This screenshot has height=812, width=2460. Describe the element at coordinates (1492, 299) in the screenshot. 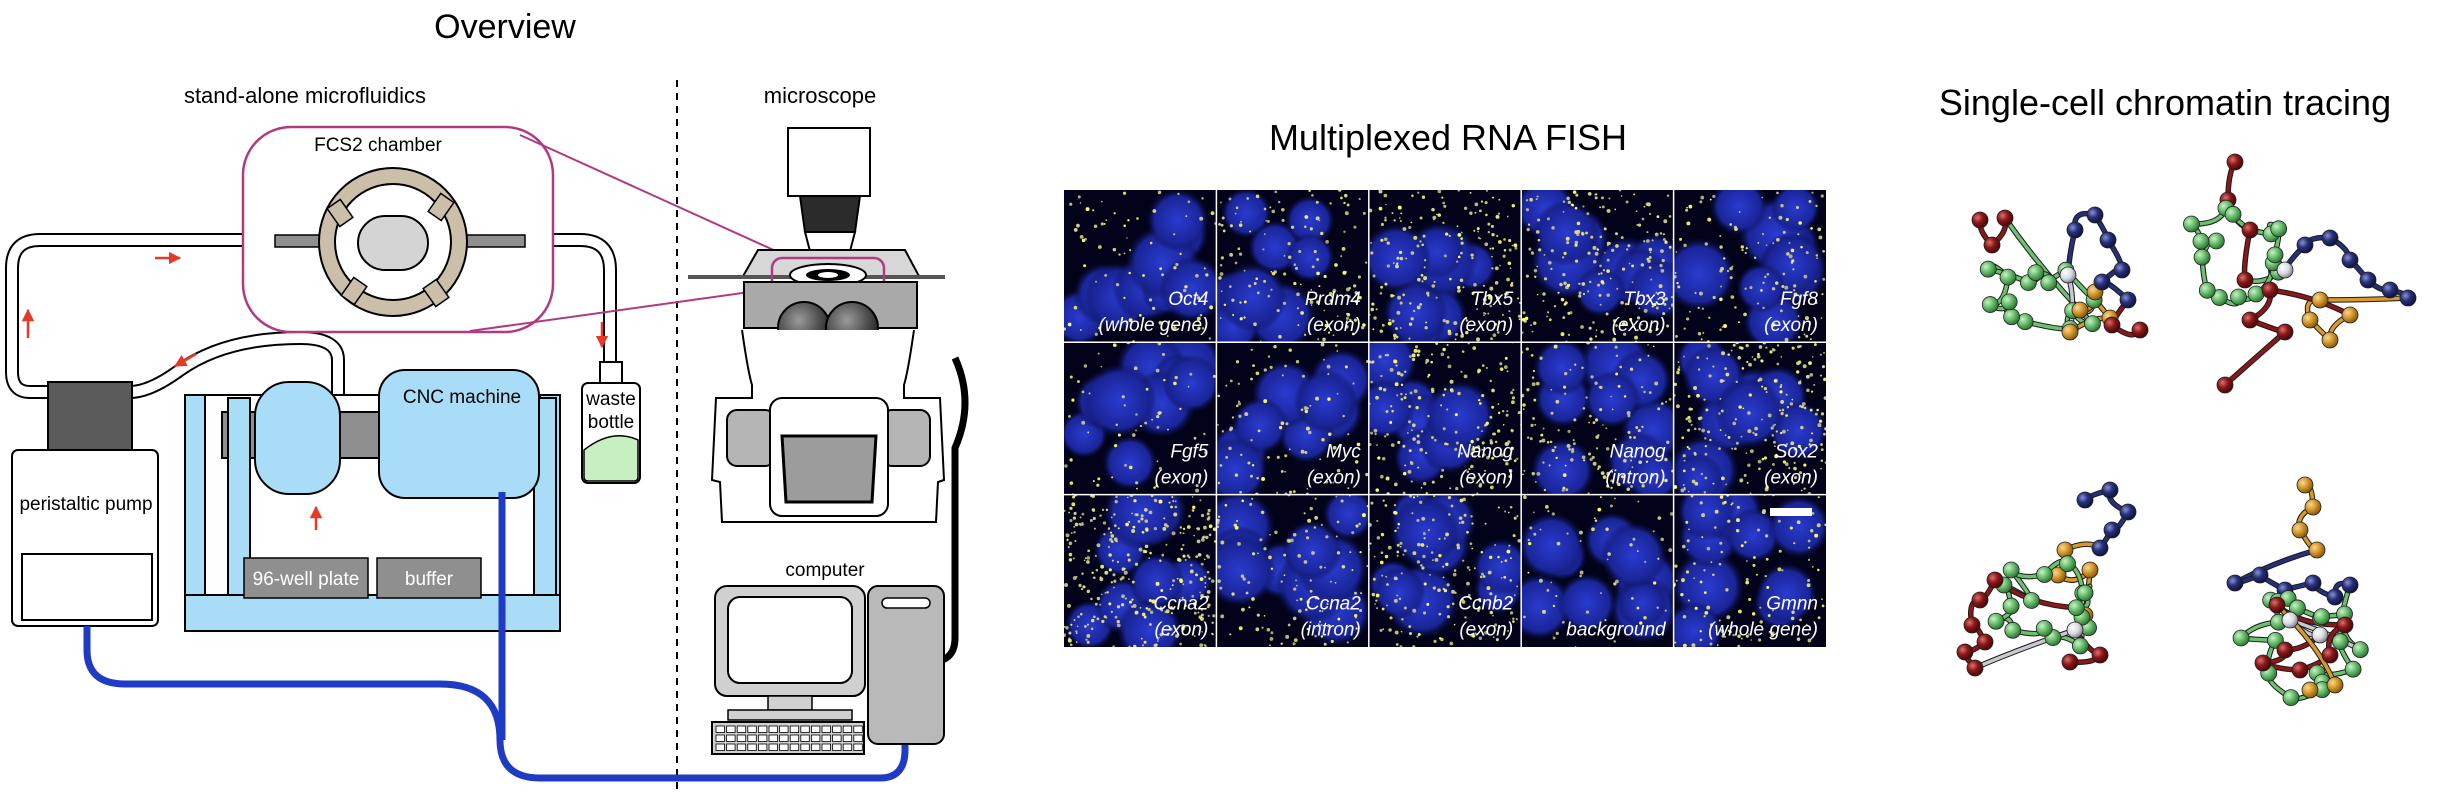

I see `fish-gene-label: Tbx5` at that location.